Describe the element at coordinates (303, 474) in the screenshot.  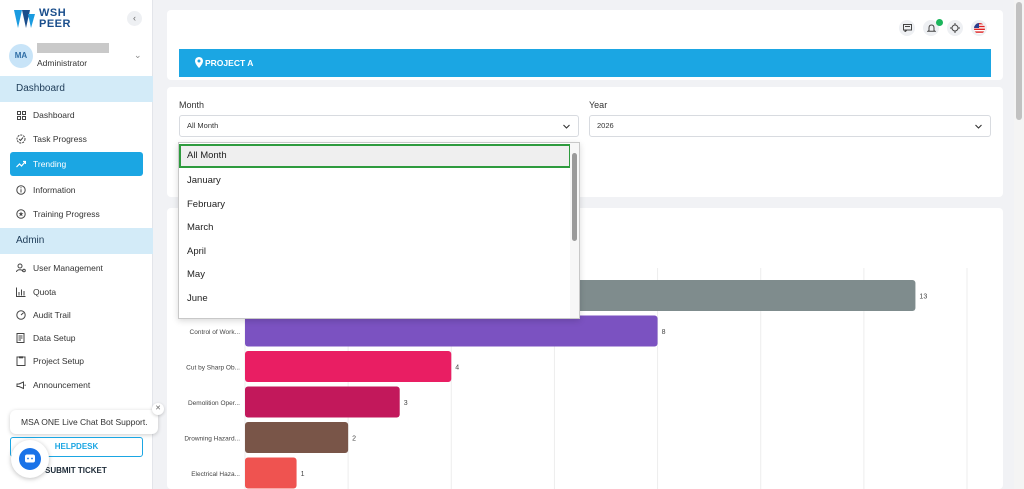
I see `chart-data-label: 1` at that location.